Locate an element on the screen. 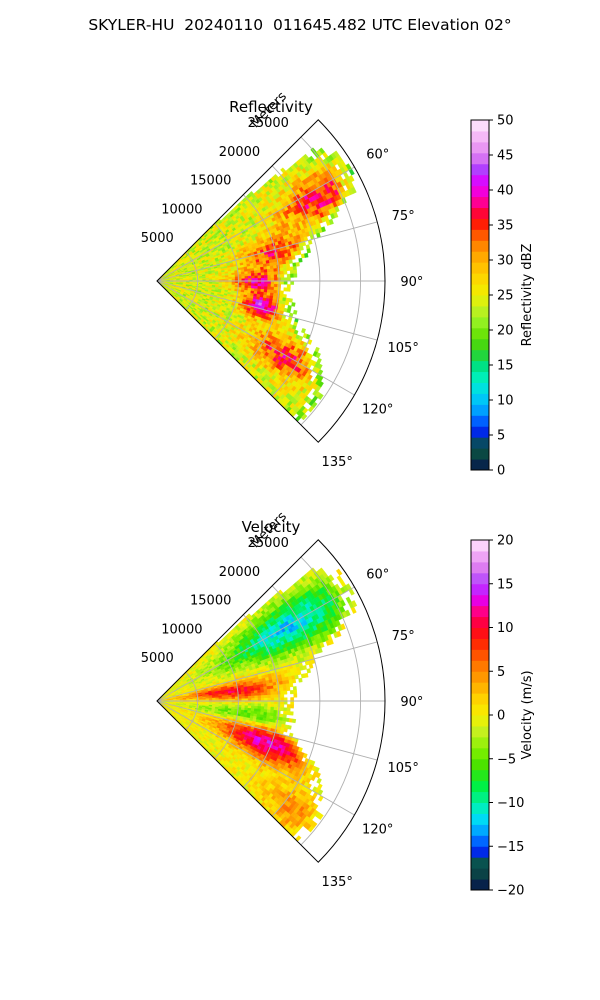  range-tick-label: 20000 is located at coordinates (239, 152).